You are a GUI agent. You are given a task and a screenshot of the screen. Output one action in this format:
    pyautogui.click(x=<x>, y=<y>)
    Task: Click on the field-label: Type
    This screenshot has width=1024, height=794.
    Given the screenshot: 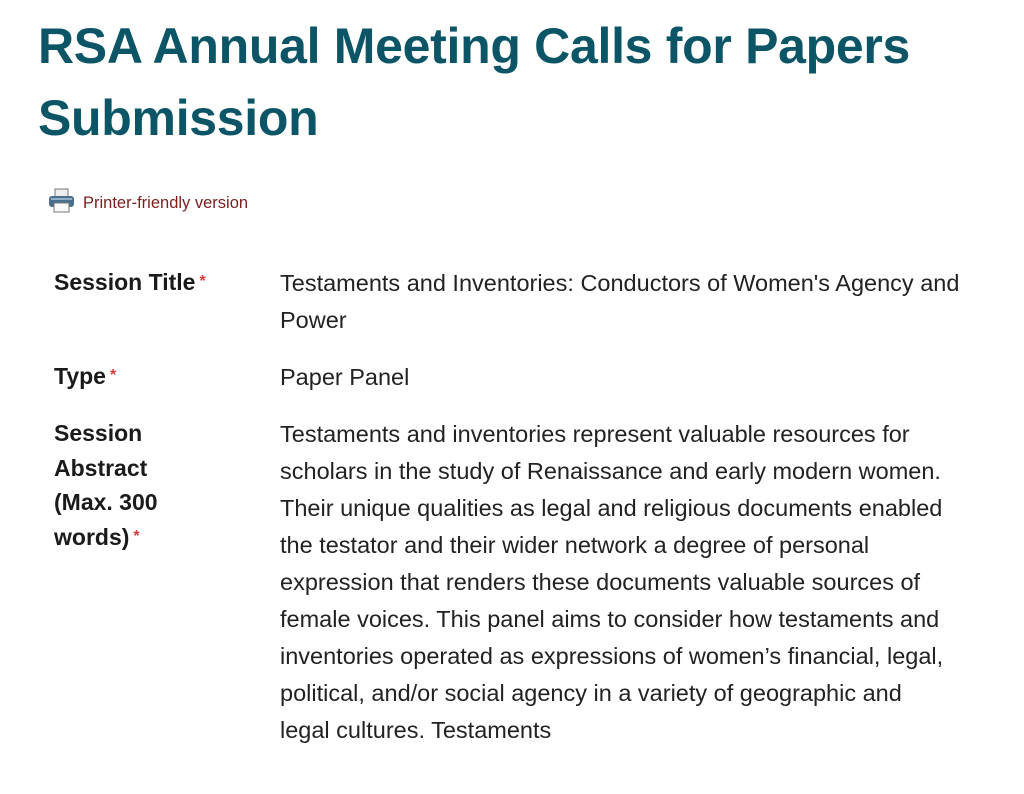 What is the action you would take?
    pyautogui.click(x=80, y=376)
    